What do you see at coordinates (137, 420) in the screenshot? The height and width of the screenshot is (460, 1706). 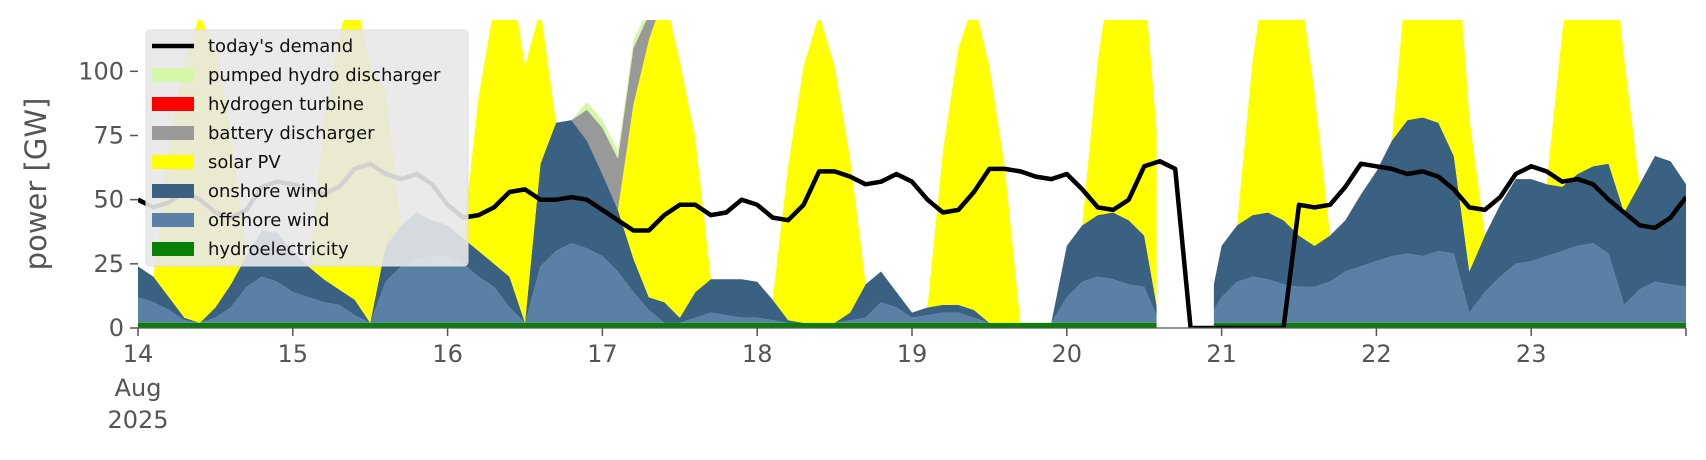 I see `x-tick-sublabel: 2025` at bounding box center [137, 420].